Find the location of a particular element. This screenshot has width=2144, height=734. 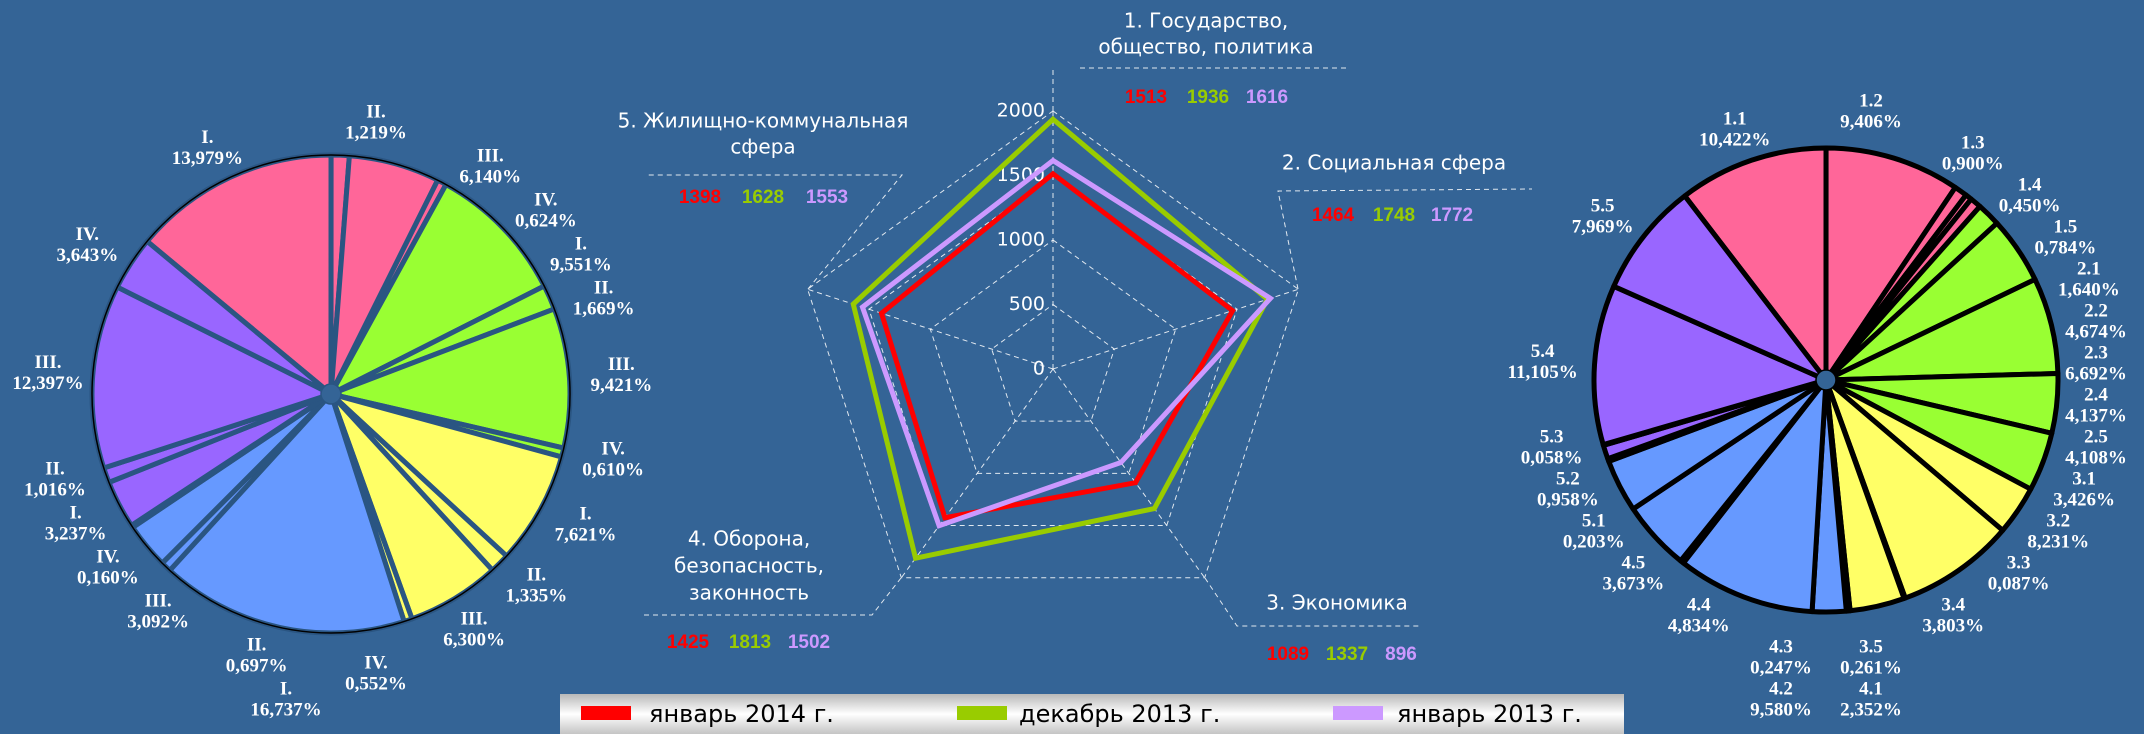

pie-label-value: 1,016% is located at coordinates (55, 489).